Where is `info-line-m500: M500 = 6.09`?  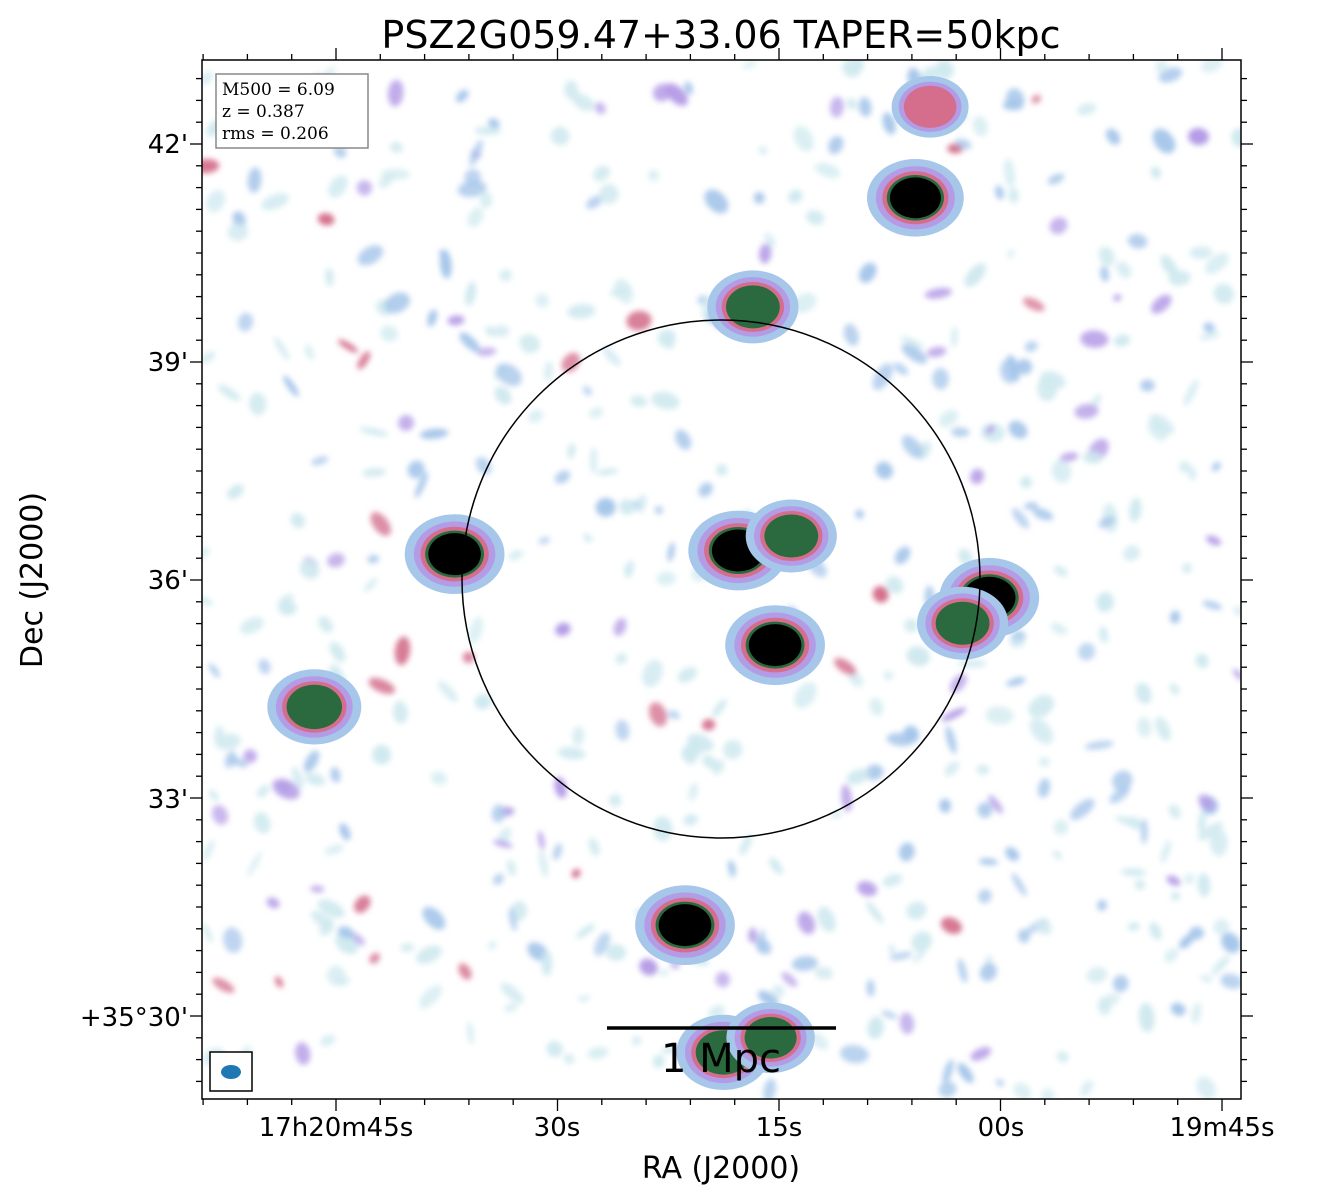 info-line-m500: M500 = 6.09 is located at coordinates (278, 90).